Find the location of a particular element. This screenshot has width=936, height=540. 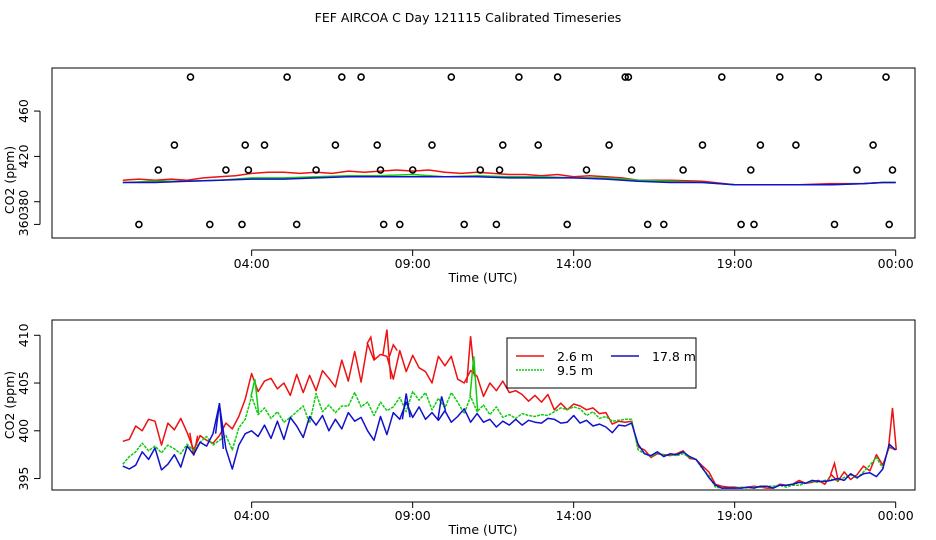

legend: 2.6 m 17.8 m 9.5 m is located at coordinates (601, 363).